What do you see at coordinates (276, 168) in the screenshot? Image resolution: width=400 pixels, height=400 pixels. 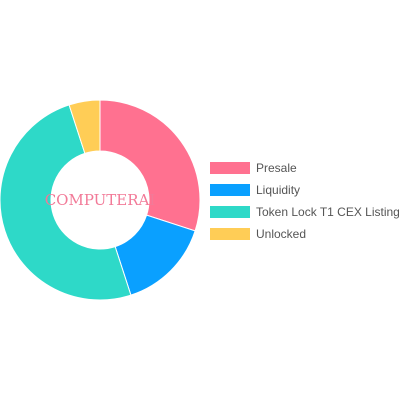 I see `legend-label-presale: Presale` at bounding box center [276, 168].